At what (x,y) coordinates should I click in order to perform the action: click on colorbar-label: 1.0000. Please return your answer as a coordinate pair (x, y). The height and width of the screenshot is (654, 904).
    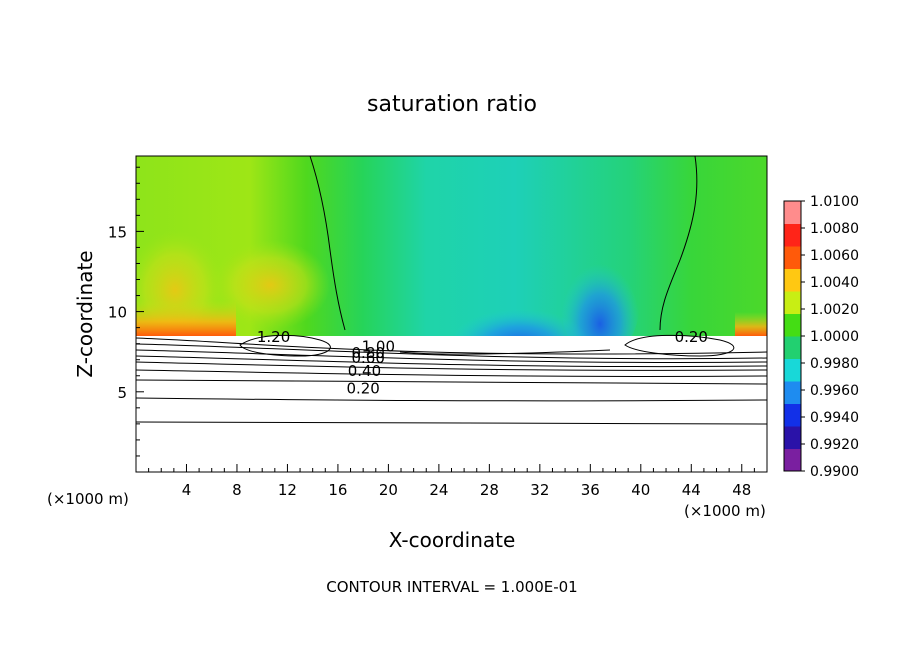
    Looking at the image, I should click on (834, 337).